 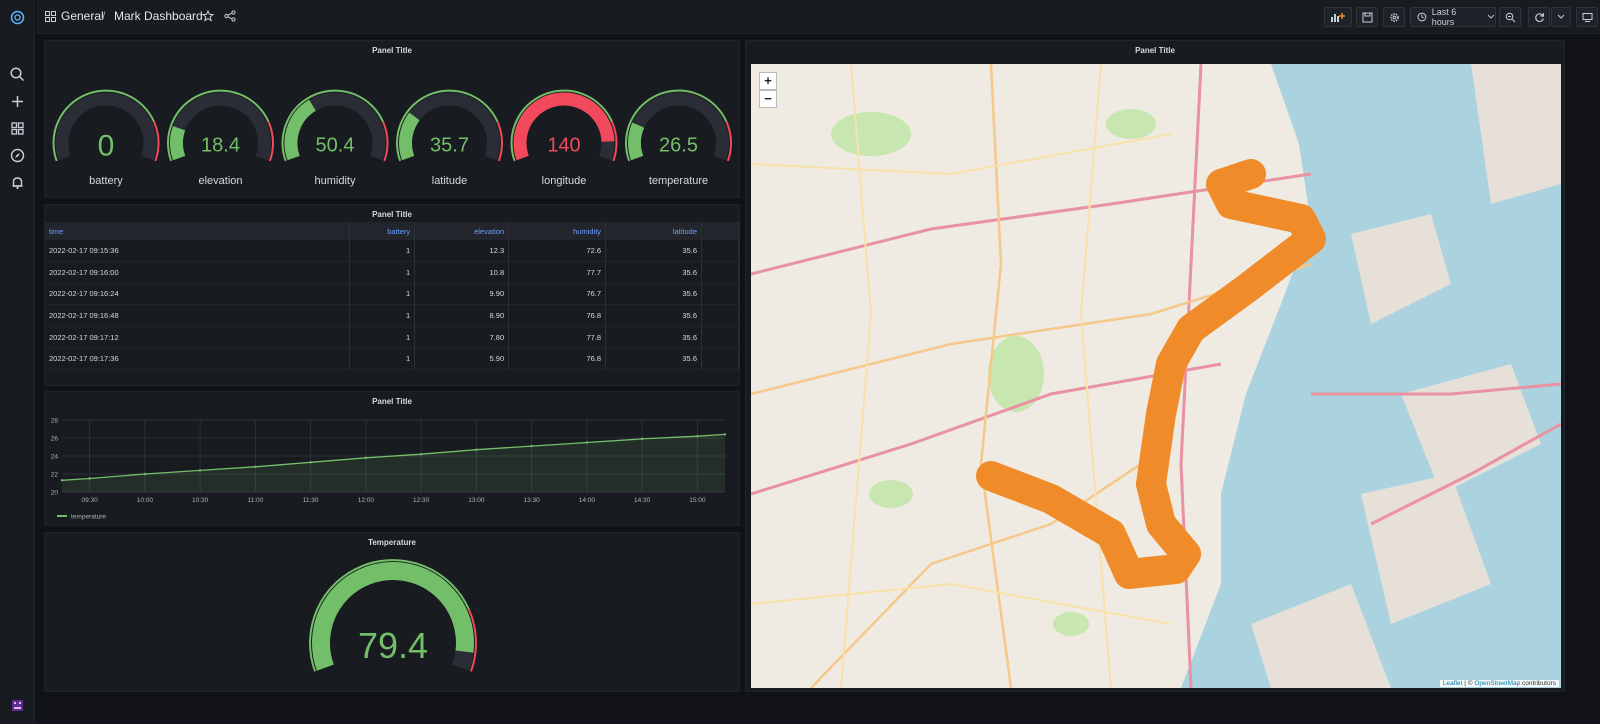 I want to click on column-header-time: time, so click(x=198, y=231).